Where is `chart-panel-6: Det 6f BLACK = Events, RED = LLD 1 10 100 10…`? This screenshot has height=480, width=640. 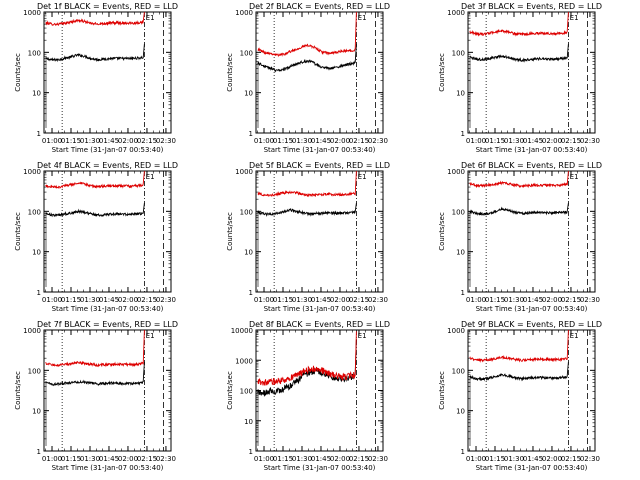
chart-panel-6: Det 6f BLACK = Events, RED = LLD 1 10 100 10… is located at coordinates (520, 237).